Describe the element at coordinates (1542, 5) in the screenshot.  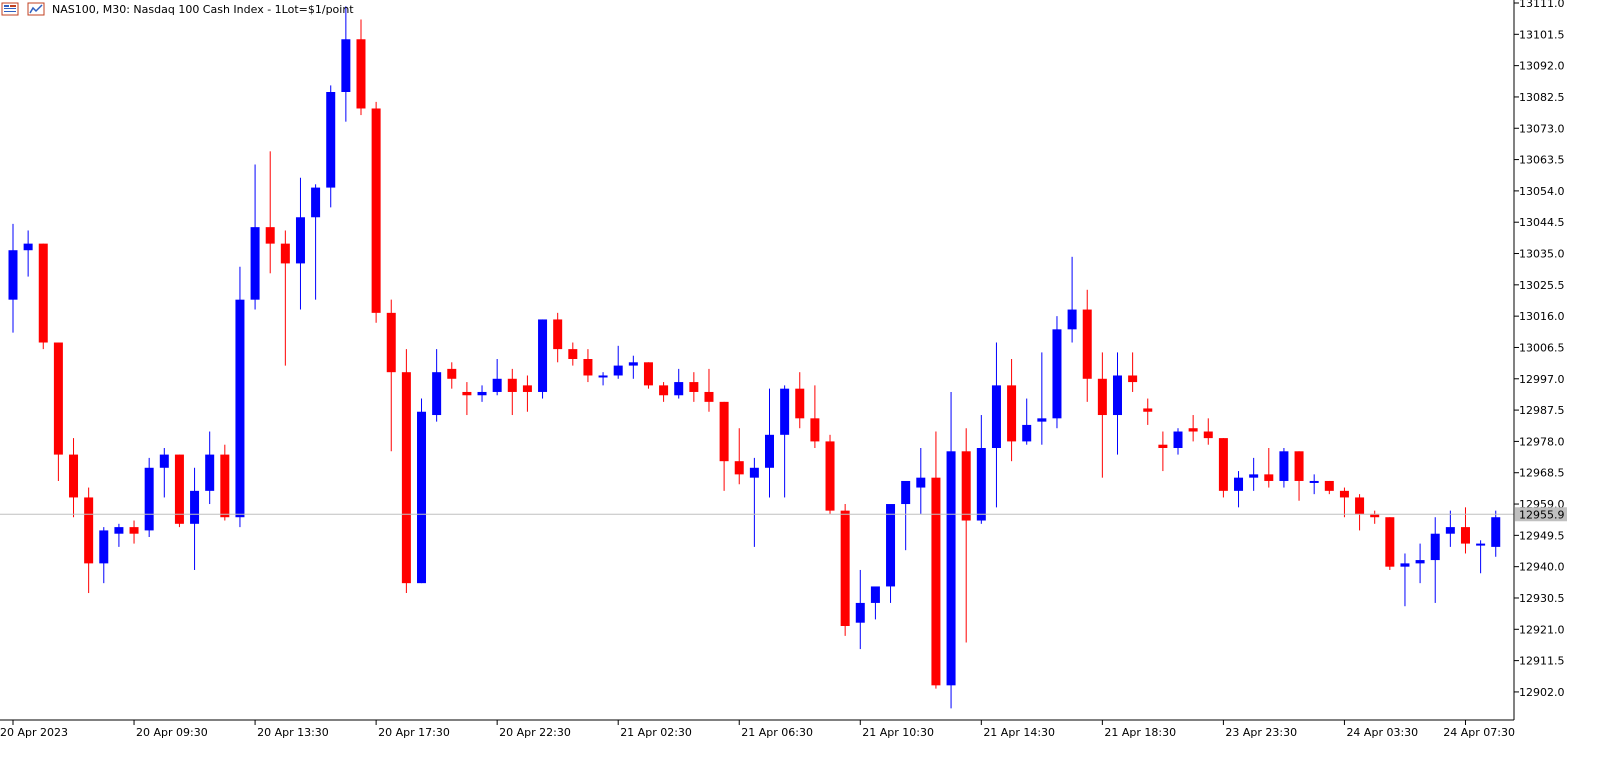
I see `price-tick-label: 13111.0` at that location.